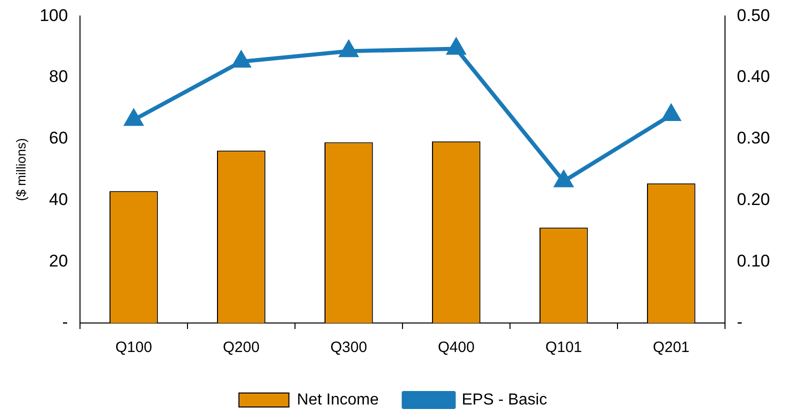 The width and height of the screenshot is (786, 418). Describe the element at coordinates (739, 322) in the screenshot. I see `y2-tick-label: -` at that location.